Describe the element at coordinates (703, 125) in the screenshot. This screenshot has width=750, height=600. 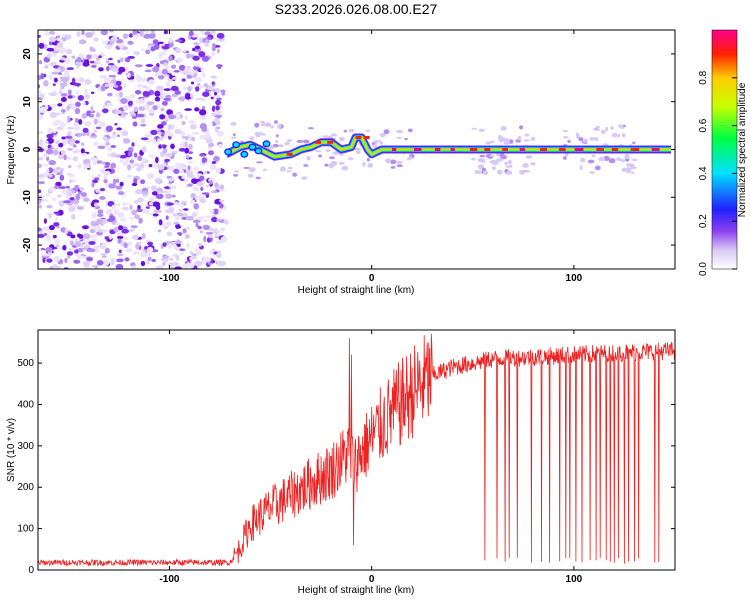
I see `colorbar-tick-label: 0.6` at that location.